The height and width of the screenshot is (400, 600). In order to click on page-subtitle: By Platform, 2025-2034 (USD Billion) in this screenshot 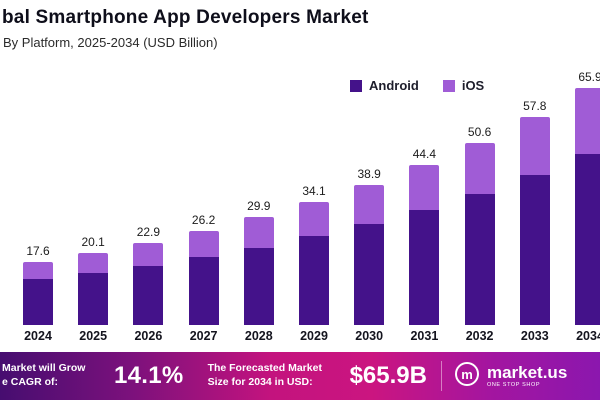, I will do `click(110, 42)`.